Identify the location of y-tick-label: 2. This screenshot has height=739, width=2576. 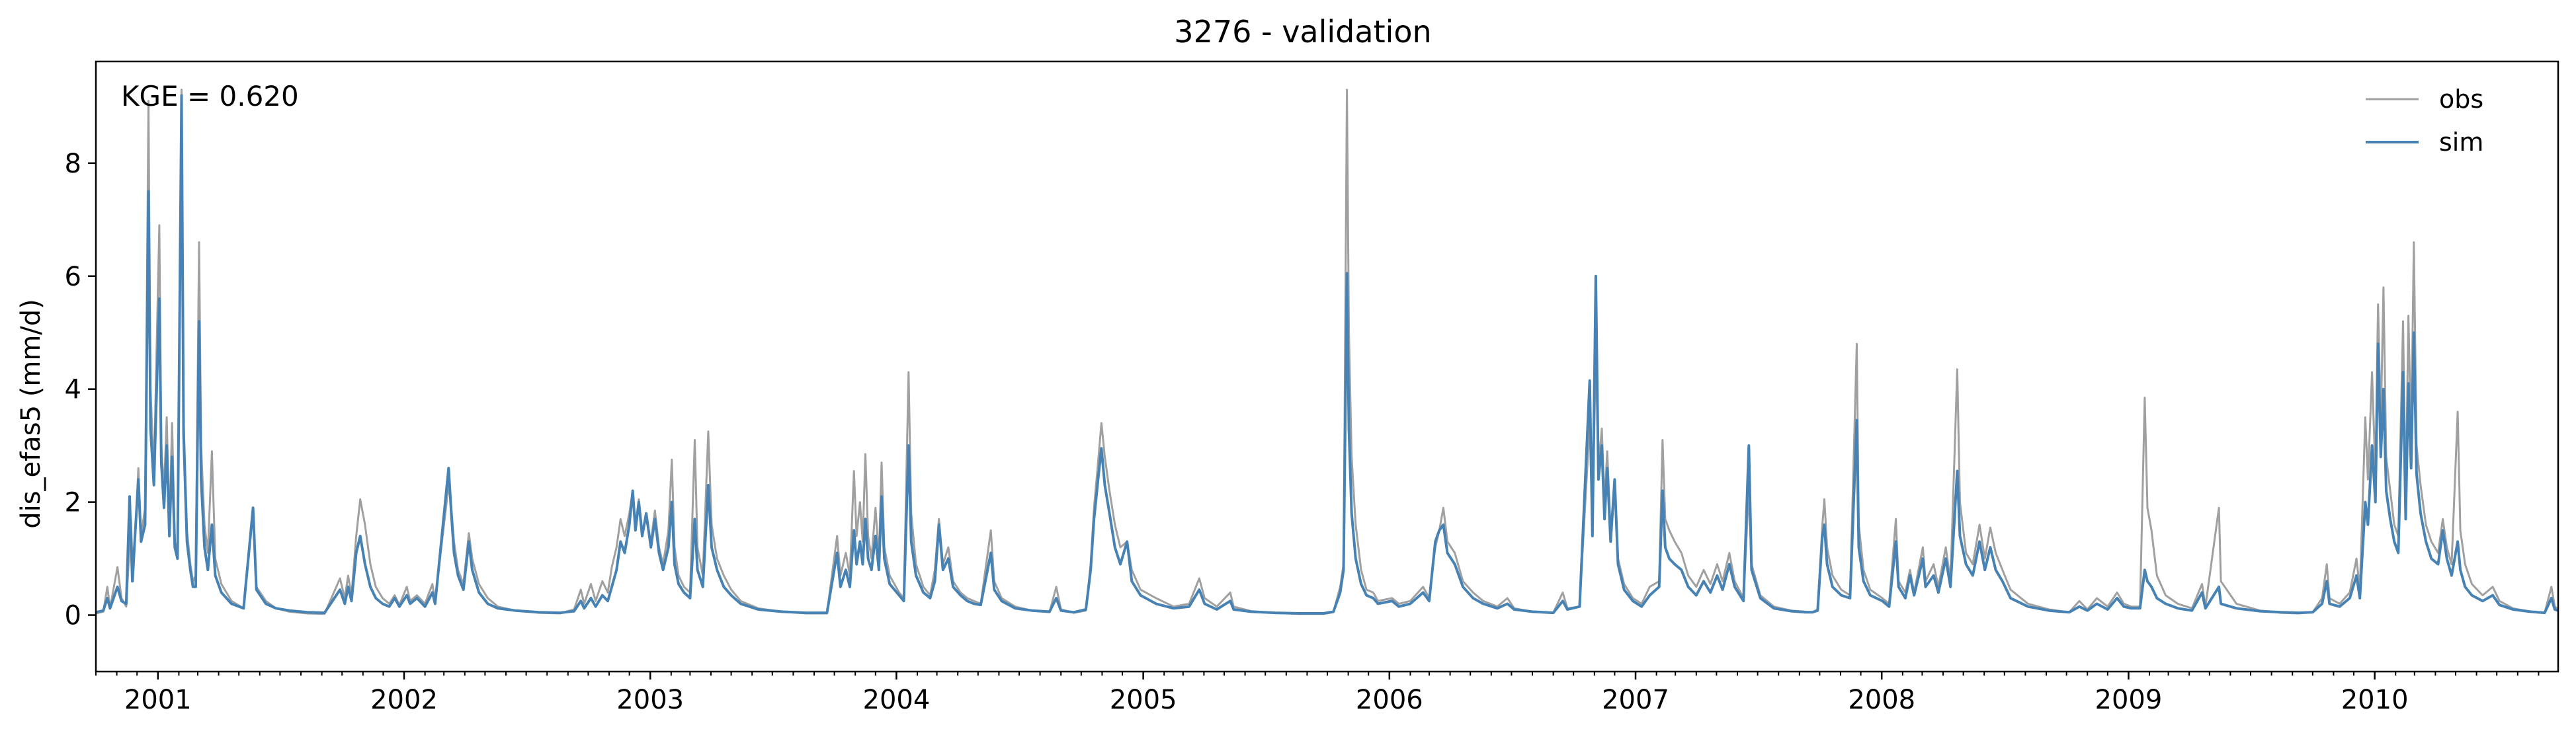
(73, 503).